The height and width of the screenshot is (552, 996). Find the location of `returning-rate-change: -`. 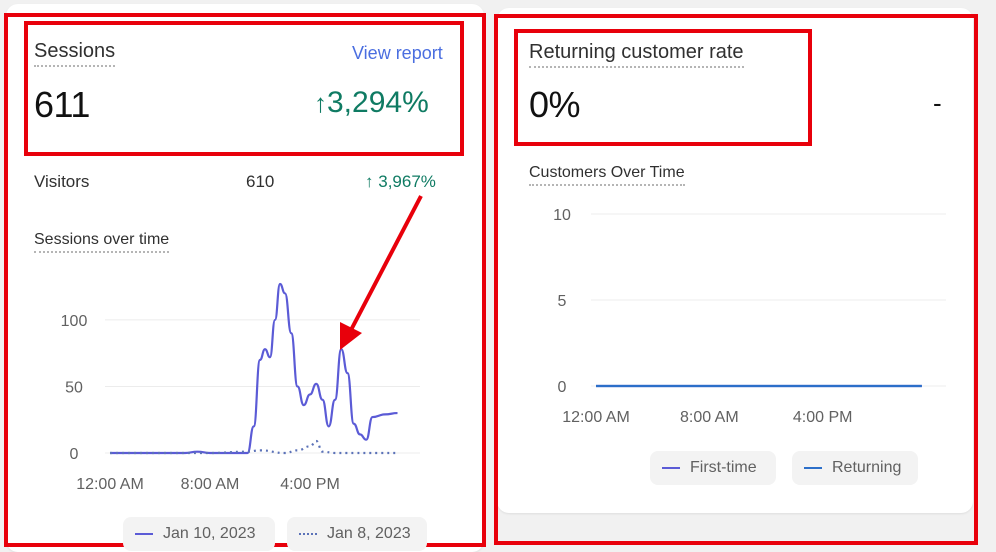

returning-rate-change: - is located at coordinates (937, 103).